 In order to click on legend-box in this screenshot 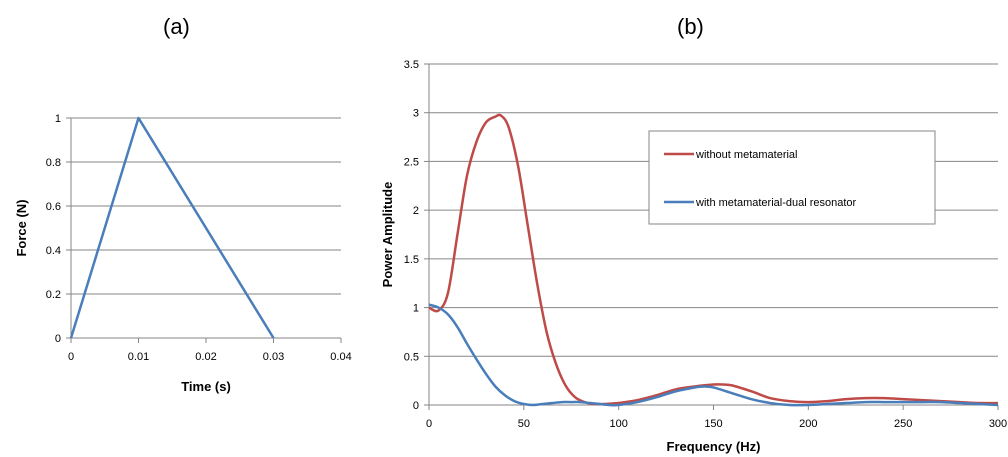, I will do `click(792, 177)`.